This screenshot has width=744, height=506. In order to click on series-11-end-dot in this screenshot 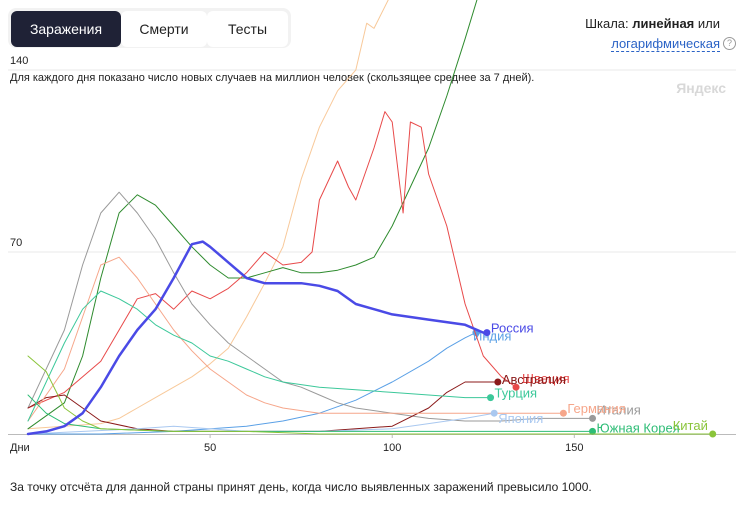, I will do `click(713, 434)`.